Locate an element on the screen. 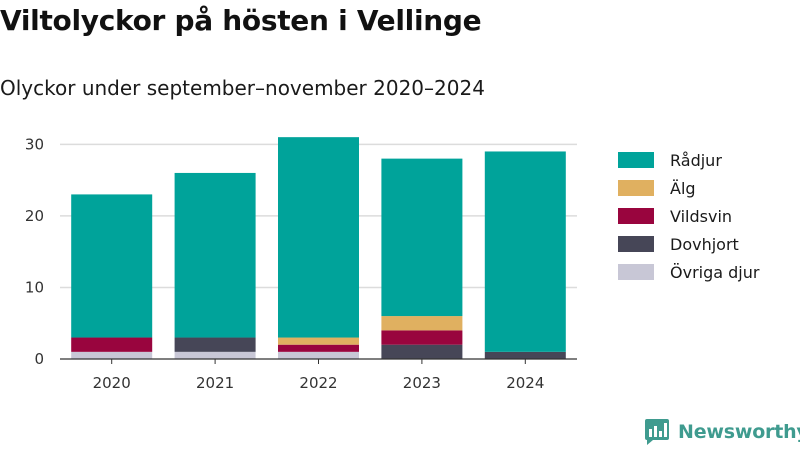 The image size is (800, 450). legend-label: Dovhjort is located at coordinates (704, 244).